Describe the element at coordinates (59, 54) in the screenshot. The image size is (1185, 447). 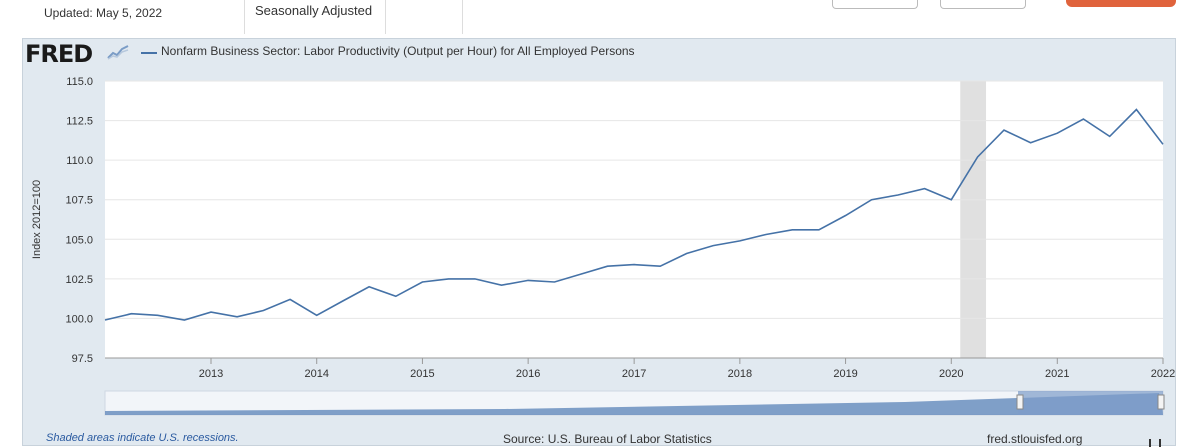
I see `fred-logo: FRED` at that location.